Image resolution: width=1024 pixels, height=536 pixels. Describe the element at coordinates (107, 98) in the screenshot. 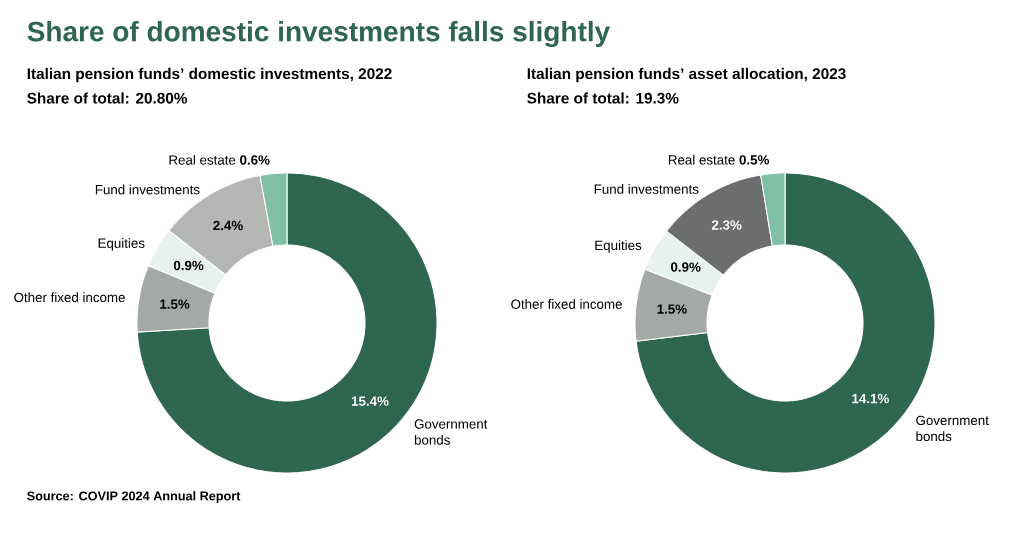

I see `text: Share of total: 20.80%` at that location.